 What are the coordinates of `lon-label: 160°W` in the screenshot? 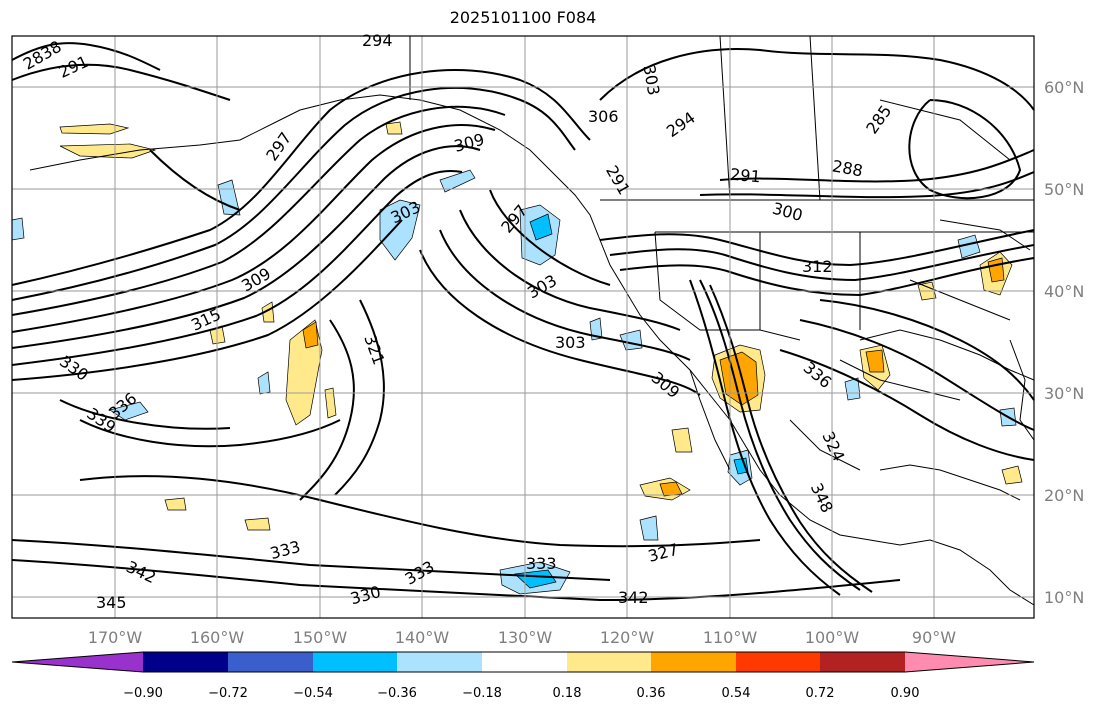 It's located at (217, 637).